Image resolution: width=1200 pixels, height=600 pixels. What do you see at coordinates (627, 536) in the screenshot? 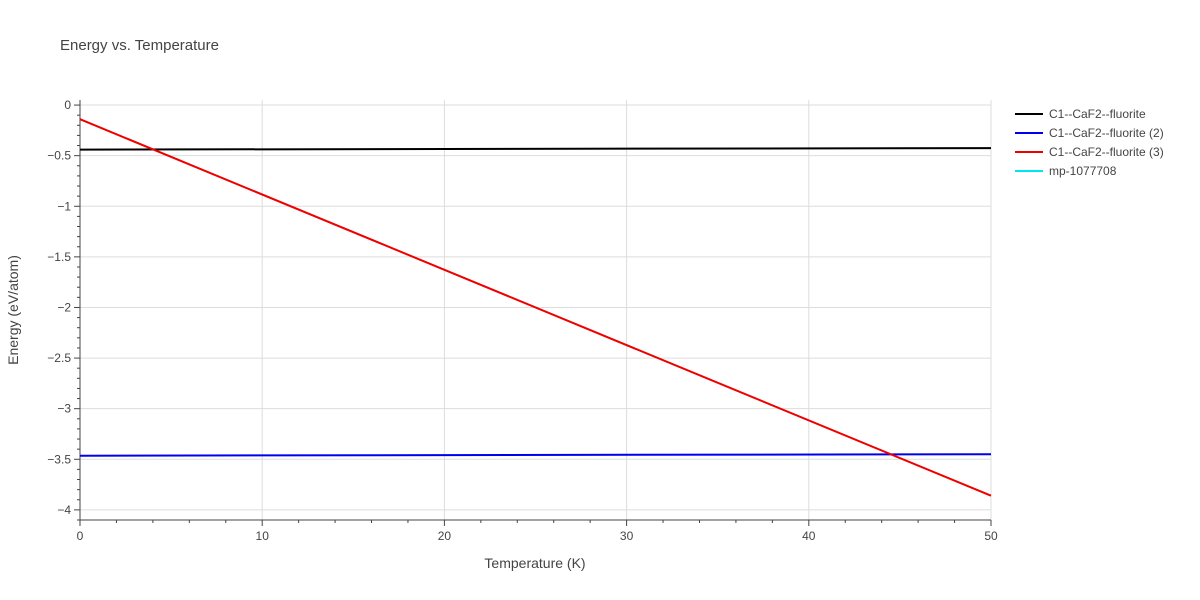
I see `x-tick-label: 30` at bounding box center [627, 536].